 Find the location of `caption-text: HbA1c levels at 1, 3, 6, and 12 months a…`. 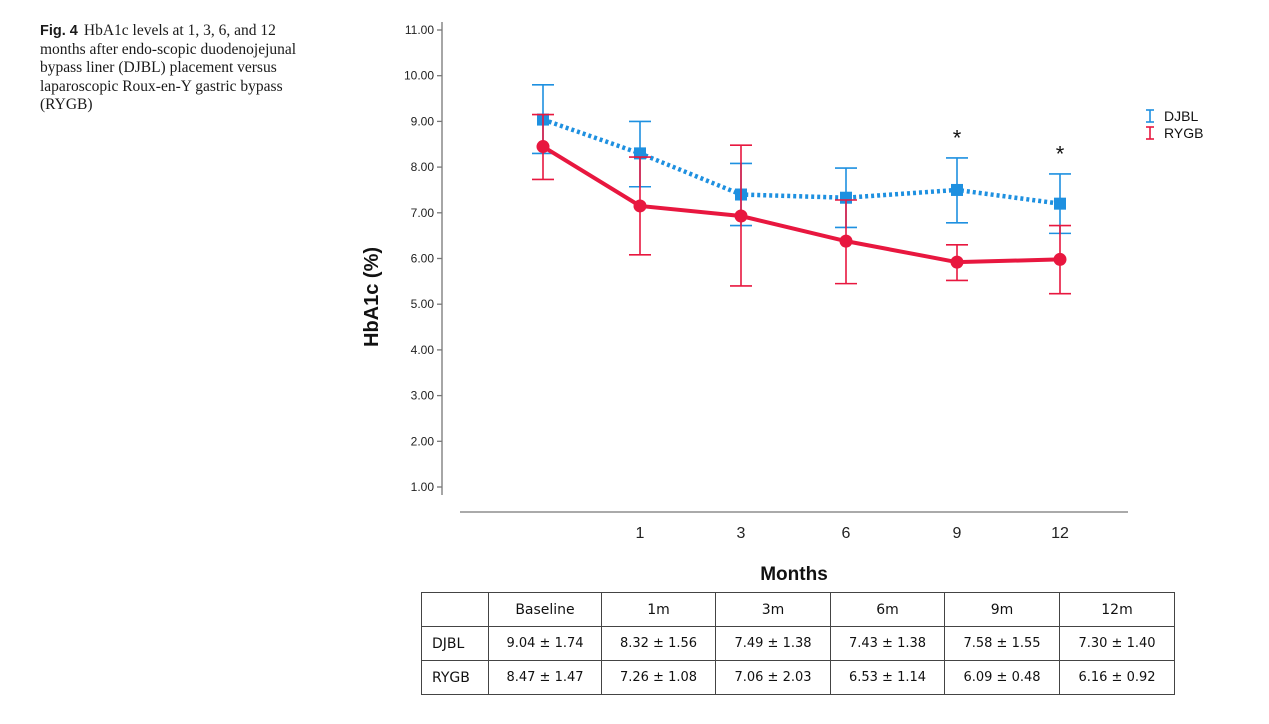

caption-text: HbA1c levels at 1, 3, 6, and 12 months a… is located at coordinates (168, 67).